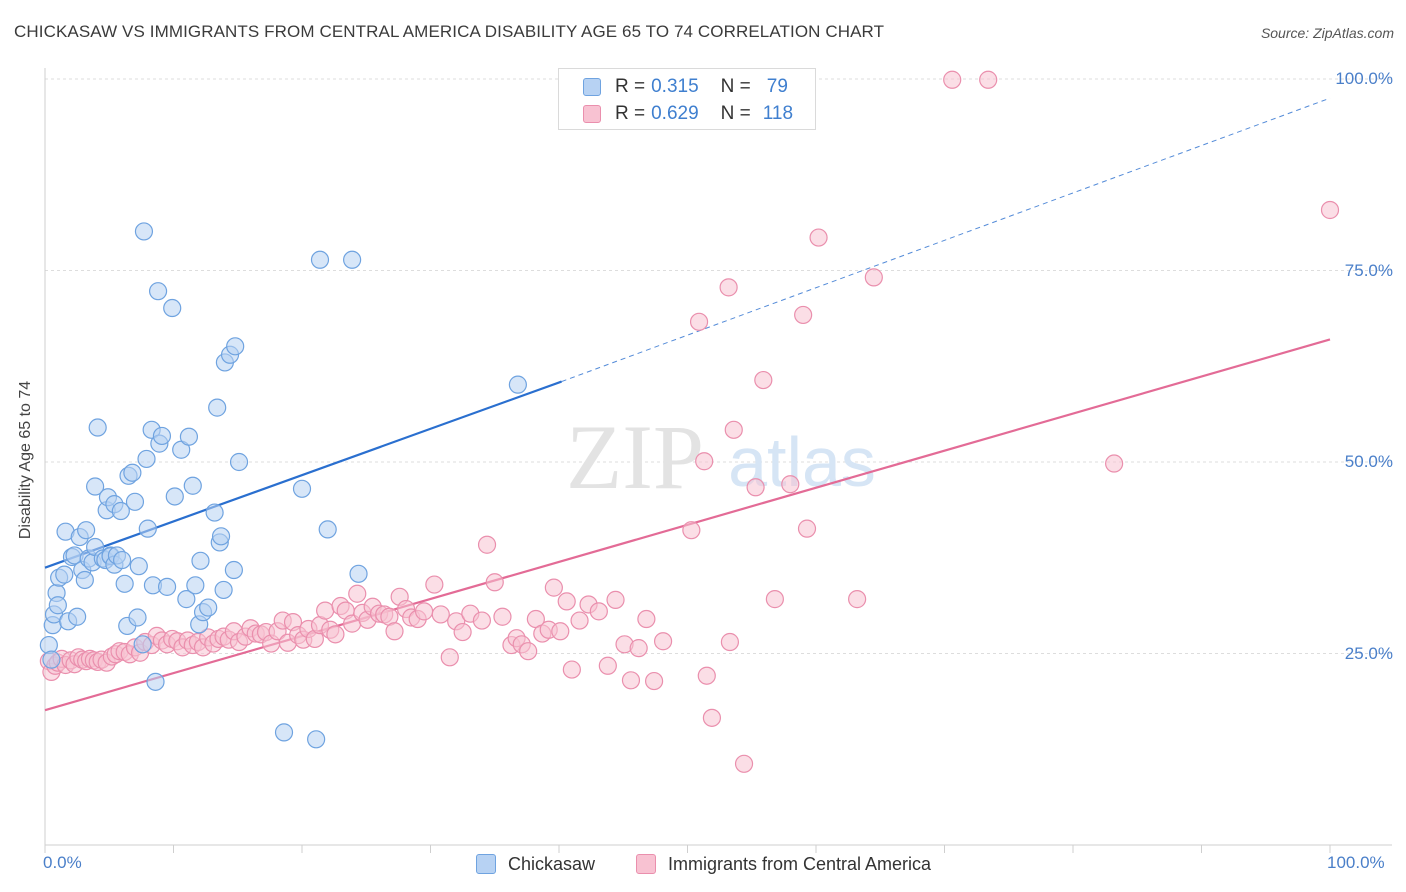  I want to click on watermark: ZIP atlas, so click(721, 457).